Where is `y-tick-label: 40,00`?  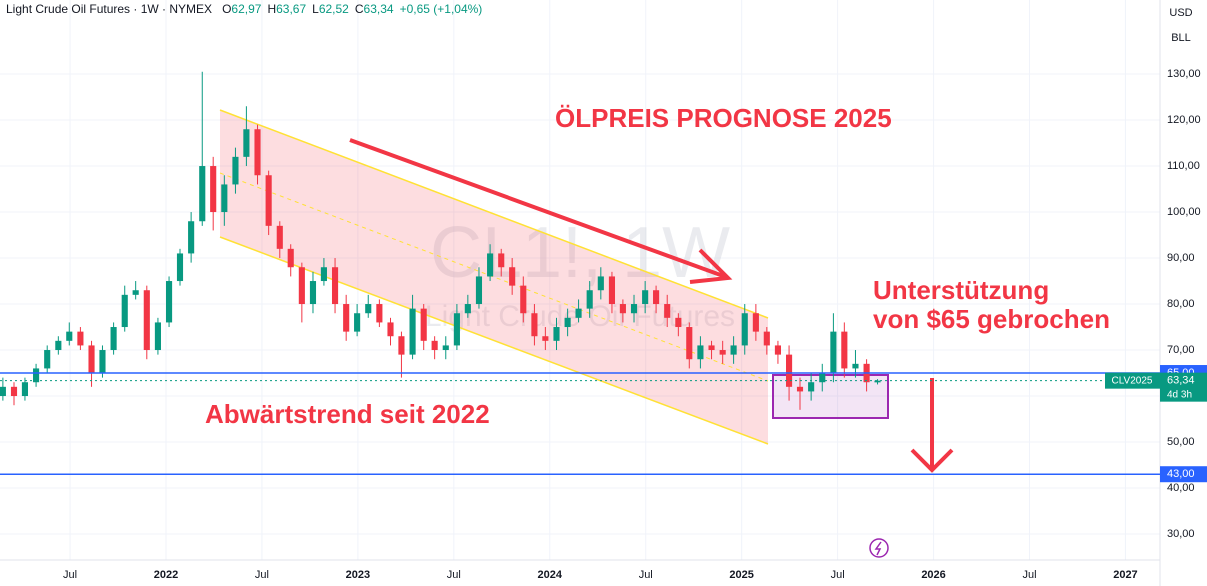 y-tick-label: 40,00 is located at coordinates (1181, 488).